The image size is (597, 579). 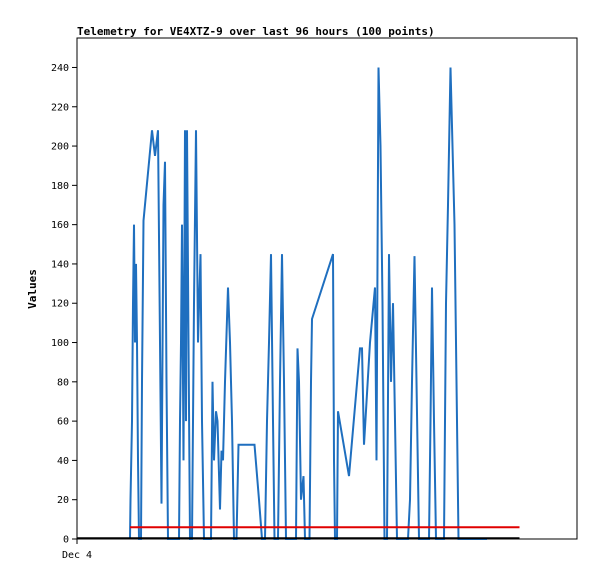 I want to click on y-tick-label: 100, so click(x=60, y=343).